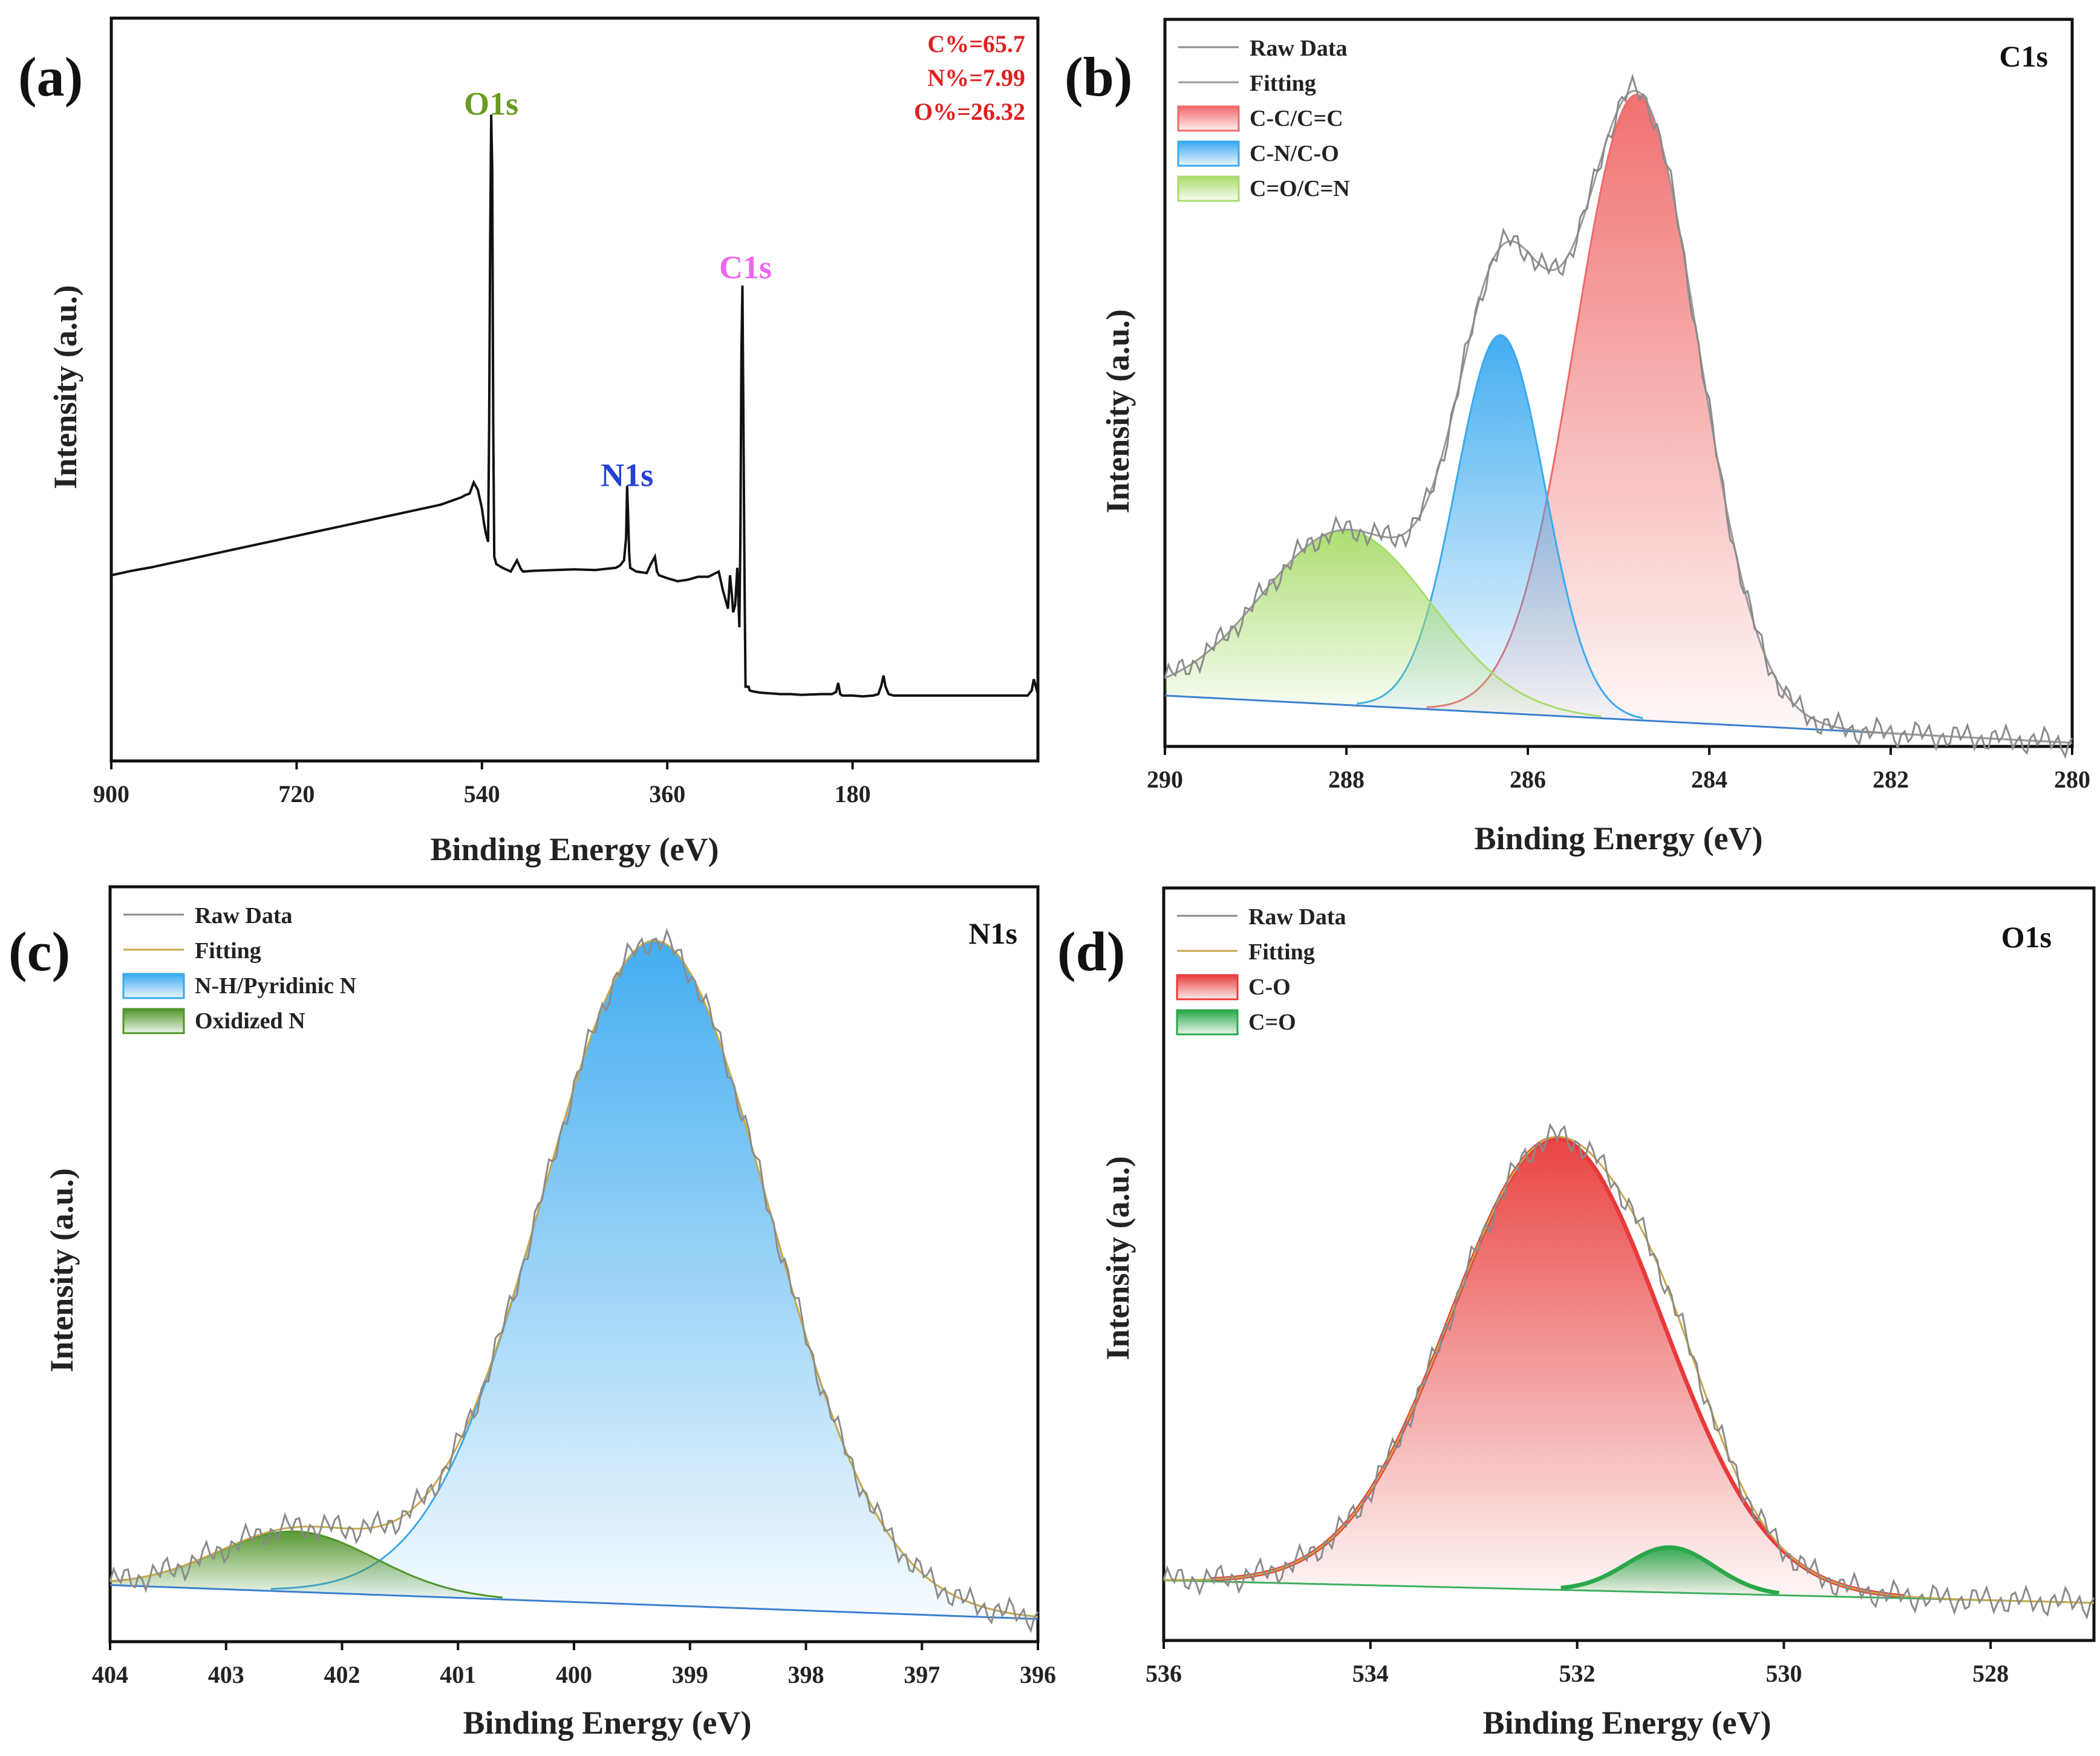 This screenshot has height=1756, width=2100. I want to click on x-ticks-b: 290 288 286 284 282 280, so click(1618, 769).